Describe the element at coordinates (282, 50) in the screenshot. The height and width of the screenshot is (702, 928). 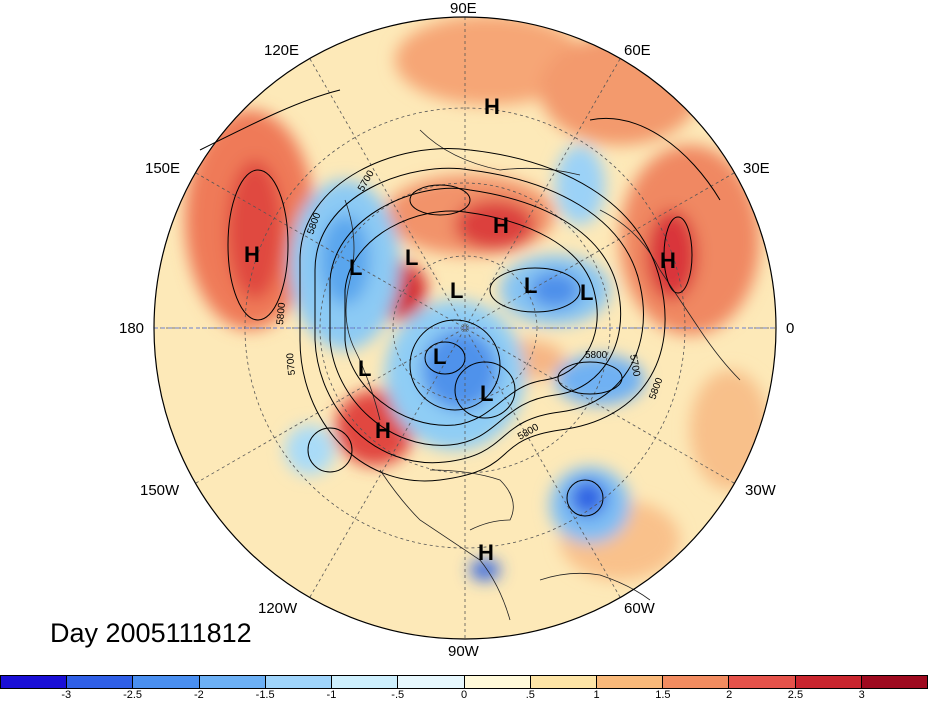
I see `lon-label-120e: 120E` at that location.